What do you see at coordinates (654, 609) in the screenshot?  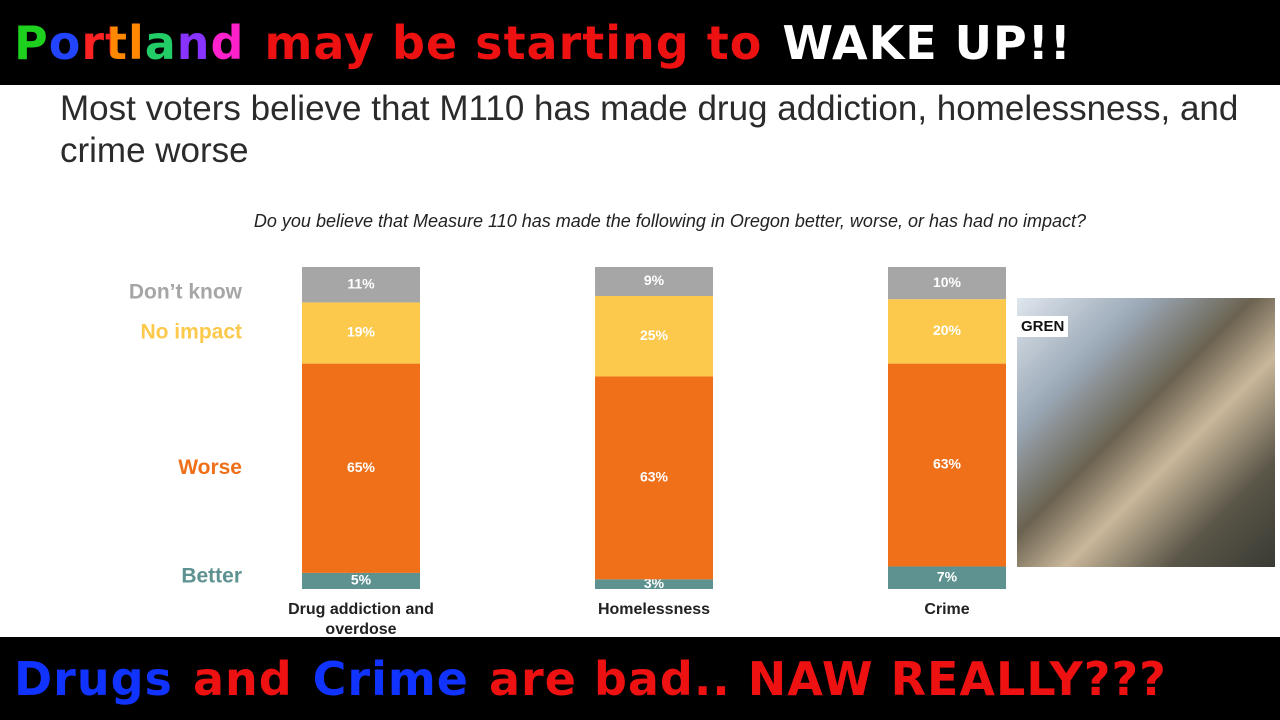 I see `category-label: Homelessness` at bounding box center [654, 609].